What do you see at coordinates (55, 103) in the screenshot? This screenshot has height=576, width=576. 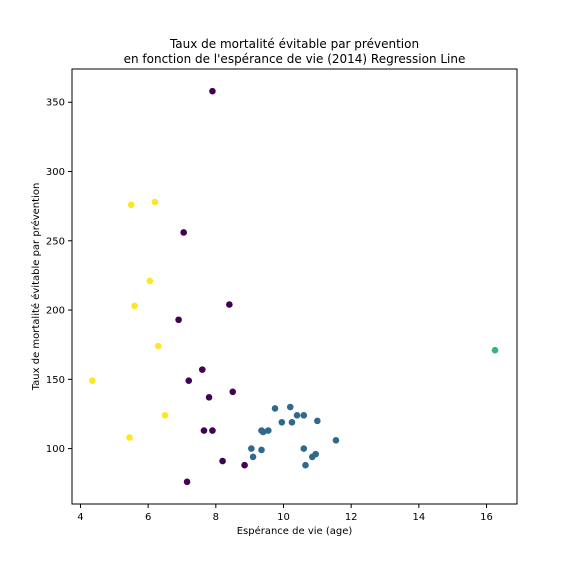 I see `y-tick-label: 350` at bounding box center [55, 103].